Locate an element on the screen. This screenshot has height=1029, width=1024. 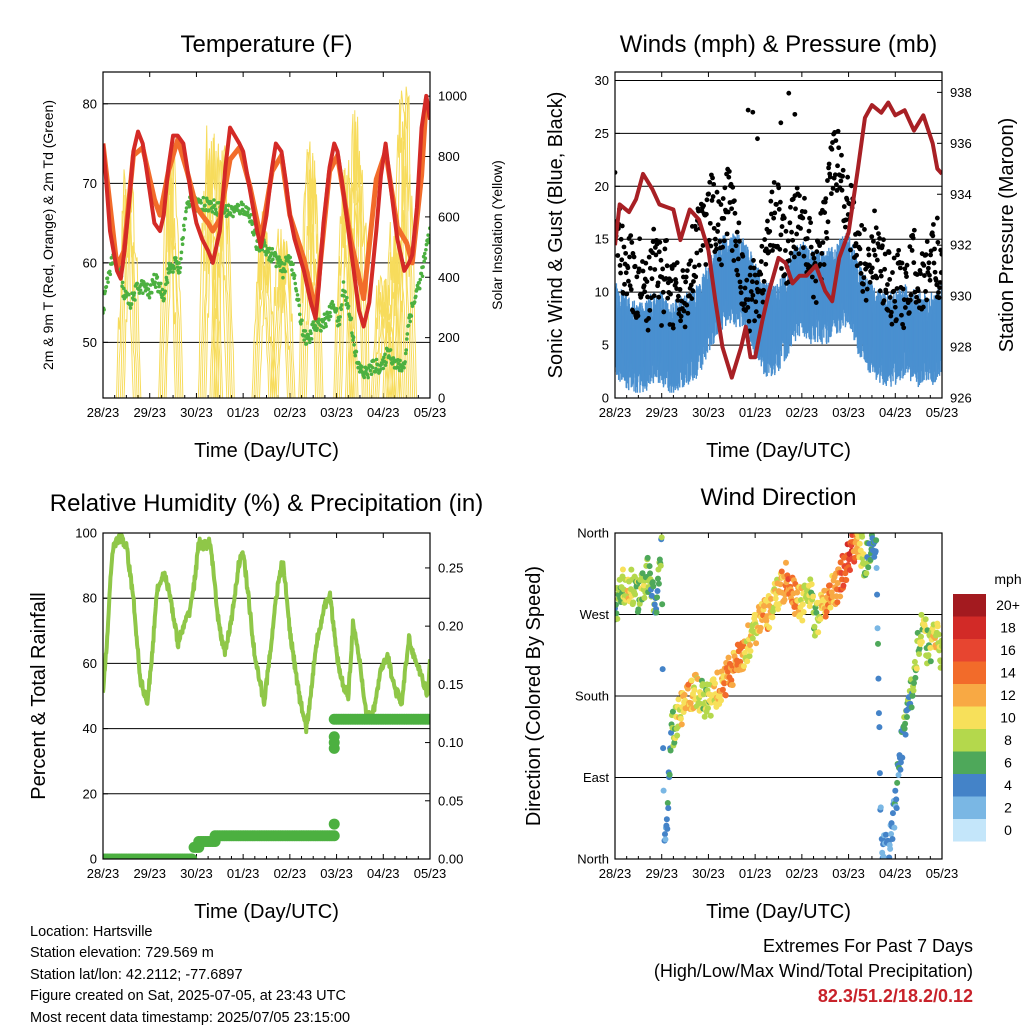
y-tick-label: 100 is located at coordinates (86, 533).